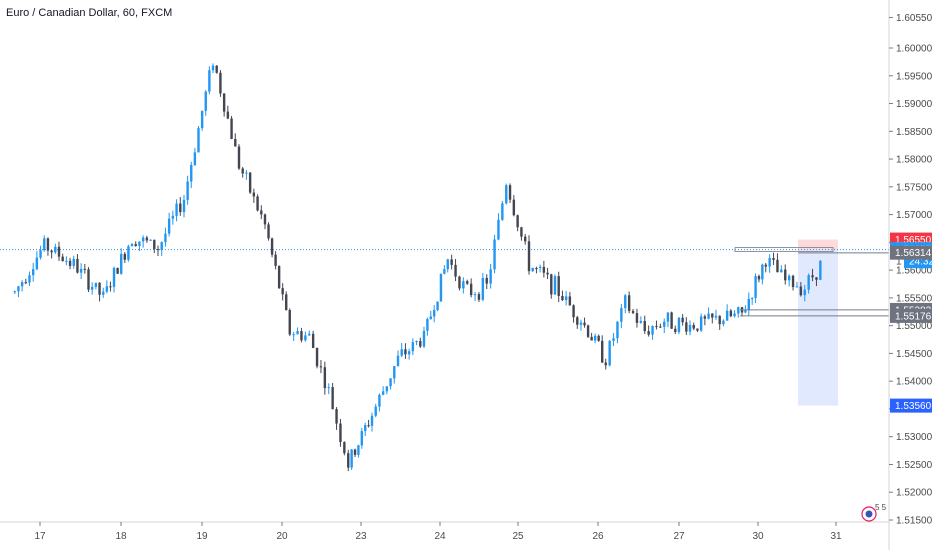 Image resolution: width=932 pixels, height=550 pixels. I want to click on time-tick-label: 17, so click(40, 536).